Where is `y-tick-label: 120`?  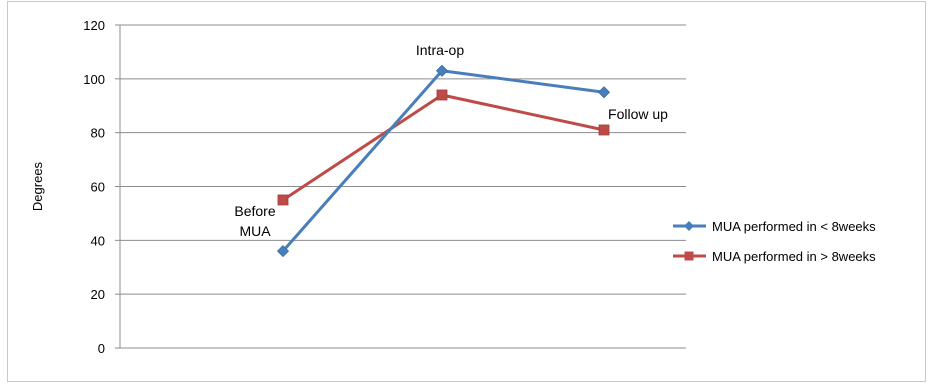
y-tick-label: 120 is located at coordinates (94, 25).